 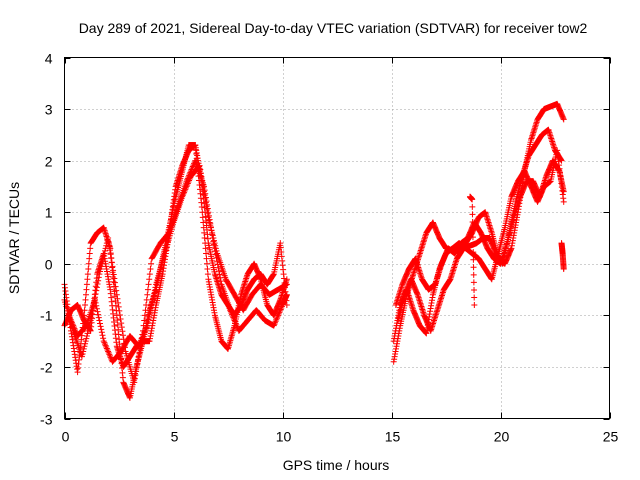 What do you see at coordinates (49, 162) in the screenshot?
I see `y-tick-label: 2` at bounding box center [49, 162].